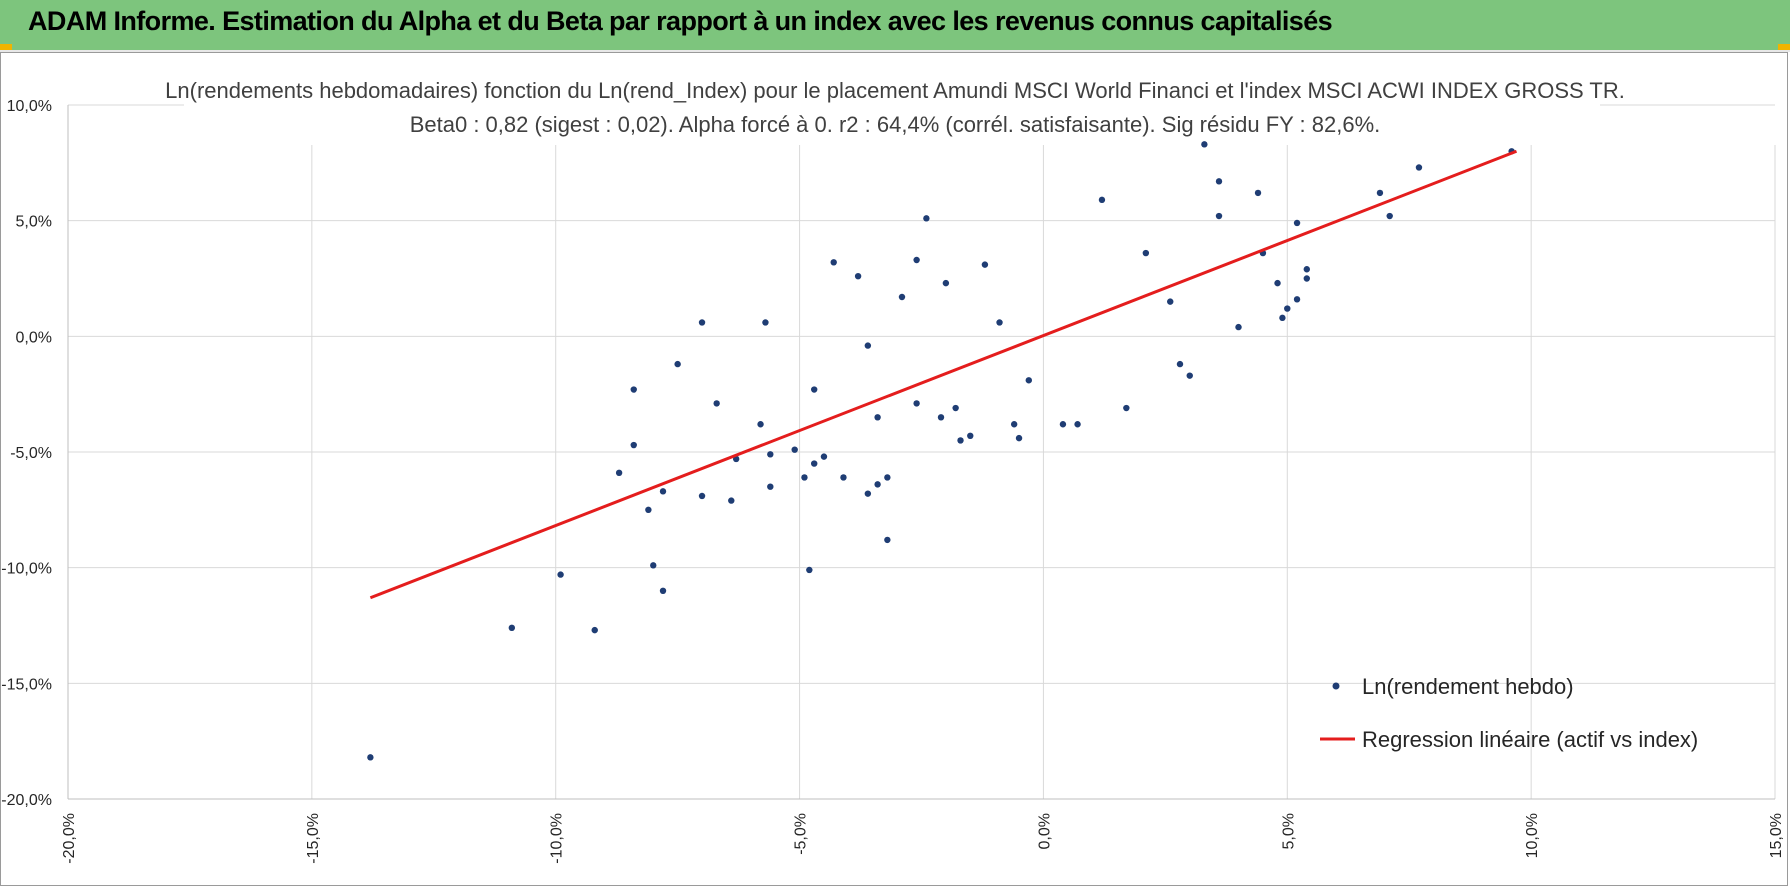  Describe the element at coordinates (1776, 835) in the screenshot. I see `x-tick-label-7: 15,0%` at that location.